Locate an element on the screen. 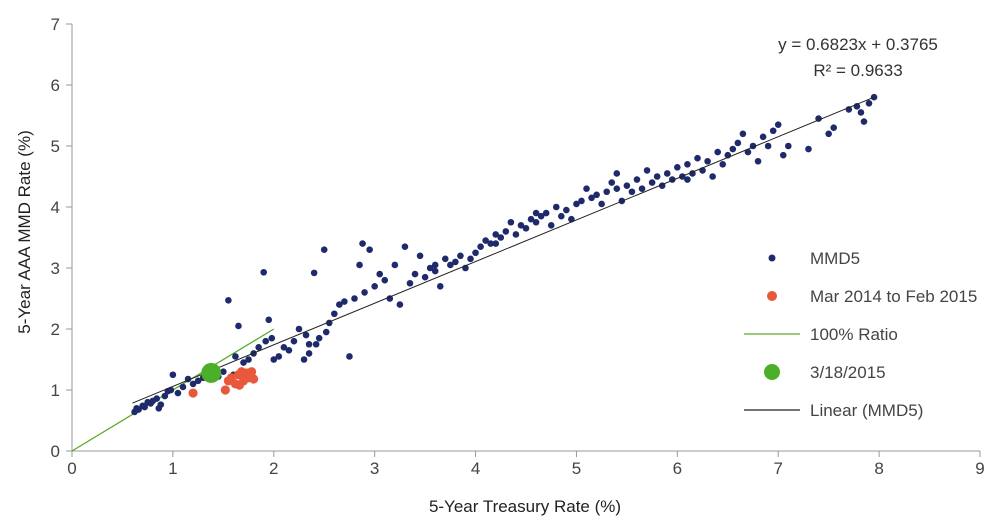 Image resolution: width=1000 pixels, height=523 pixels. legend-symbol-current is located at coordinates (772, 372).